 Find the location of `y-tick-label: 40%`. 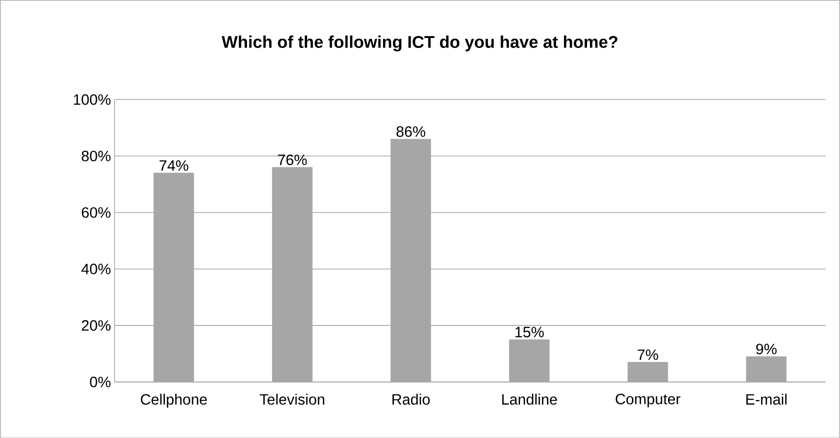

y-tick-label: 40% is located at coordinates (95, 268).